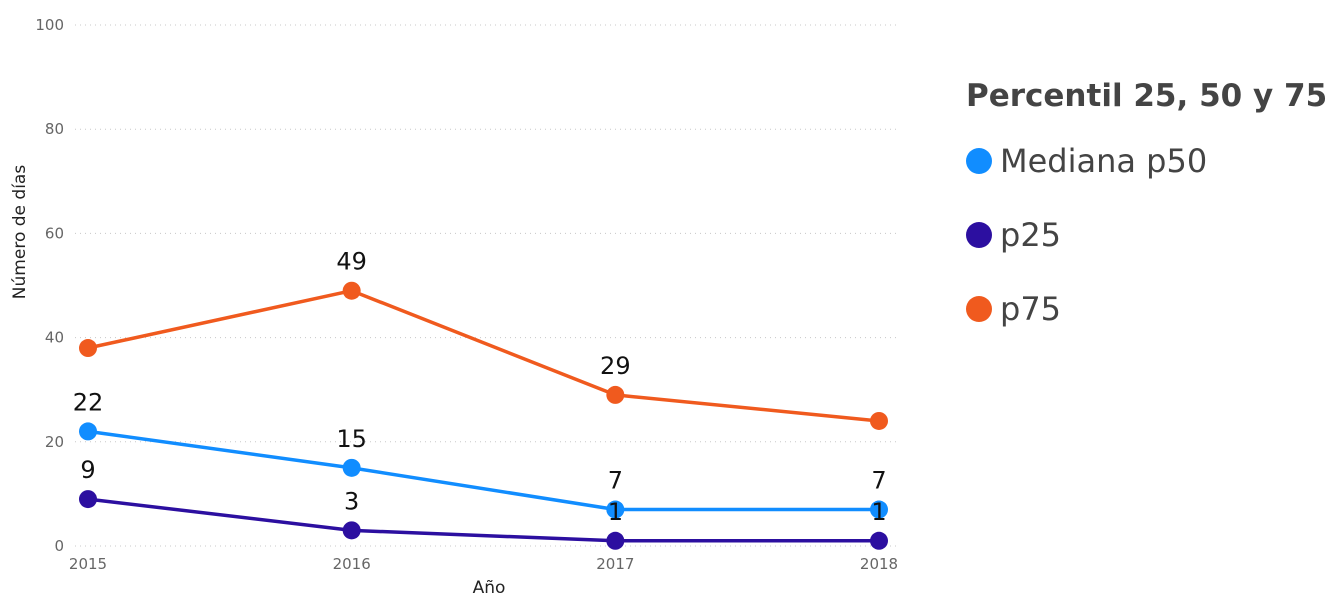 This screenshot has height=596, width=1337. I want to click on legend-marker-mediana-p50, so click(979, 161).